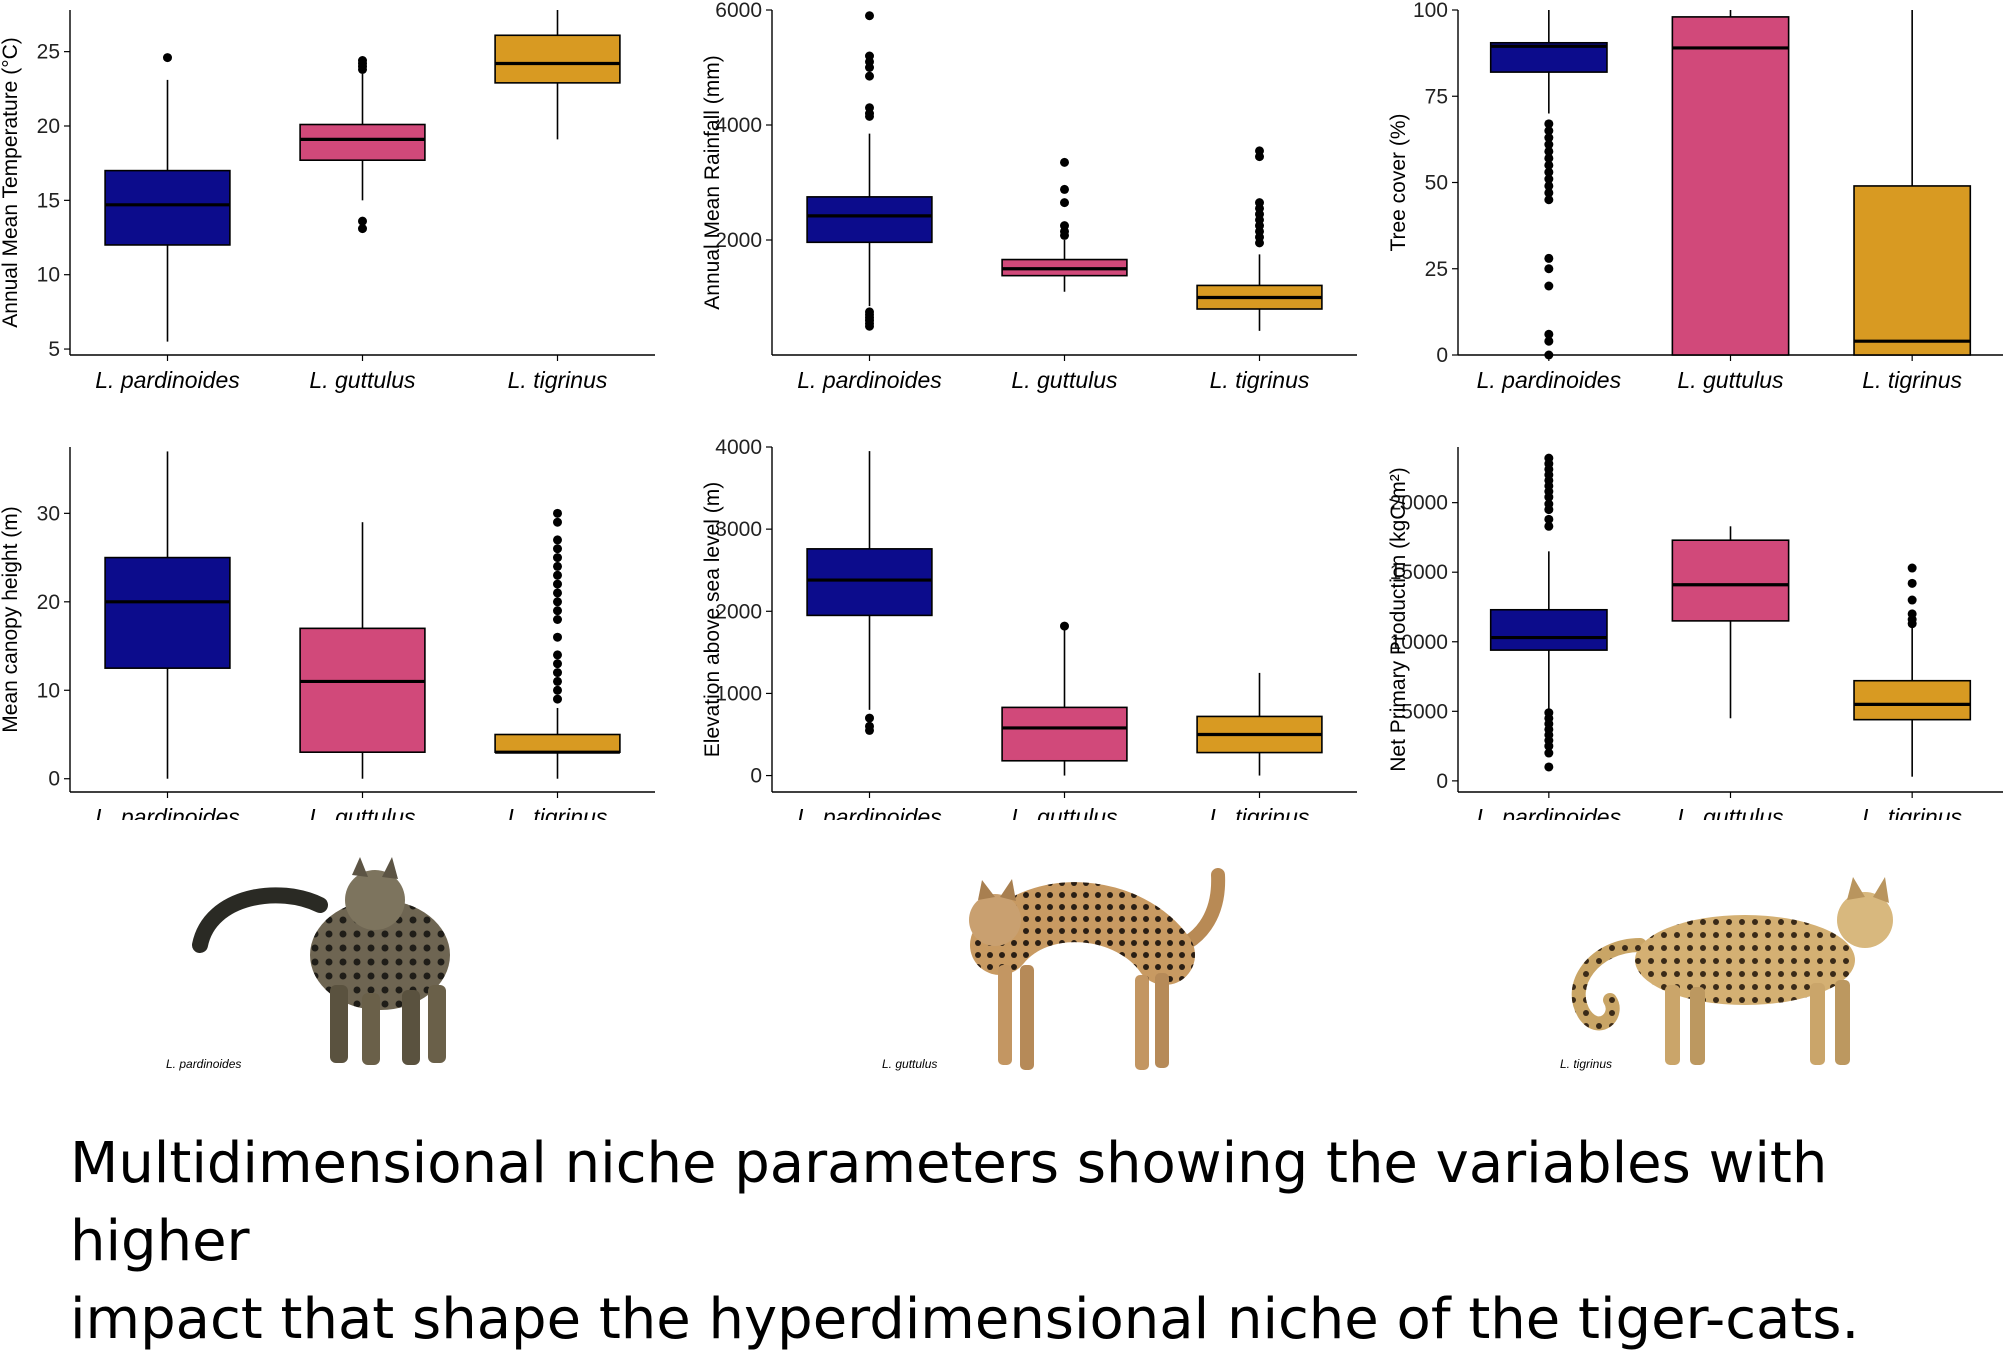 This screenshot has height=1359, width=2005. What do you see at coordinates (48, 126) in the screenshot?
I see `y-tick-label: 20` at bounding box center [48, 126].